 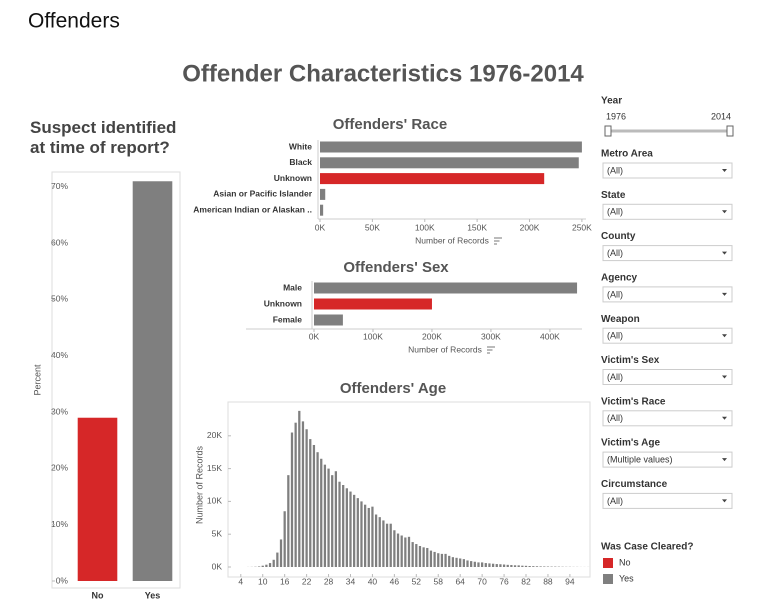 What do you see at coordinates (59, 299) in the screenshot?
I see `y-tick-label: 50%` at bounding box center [59, 299].